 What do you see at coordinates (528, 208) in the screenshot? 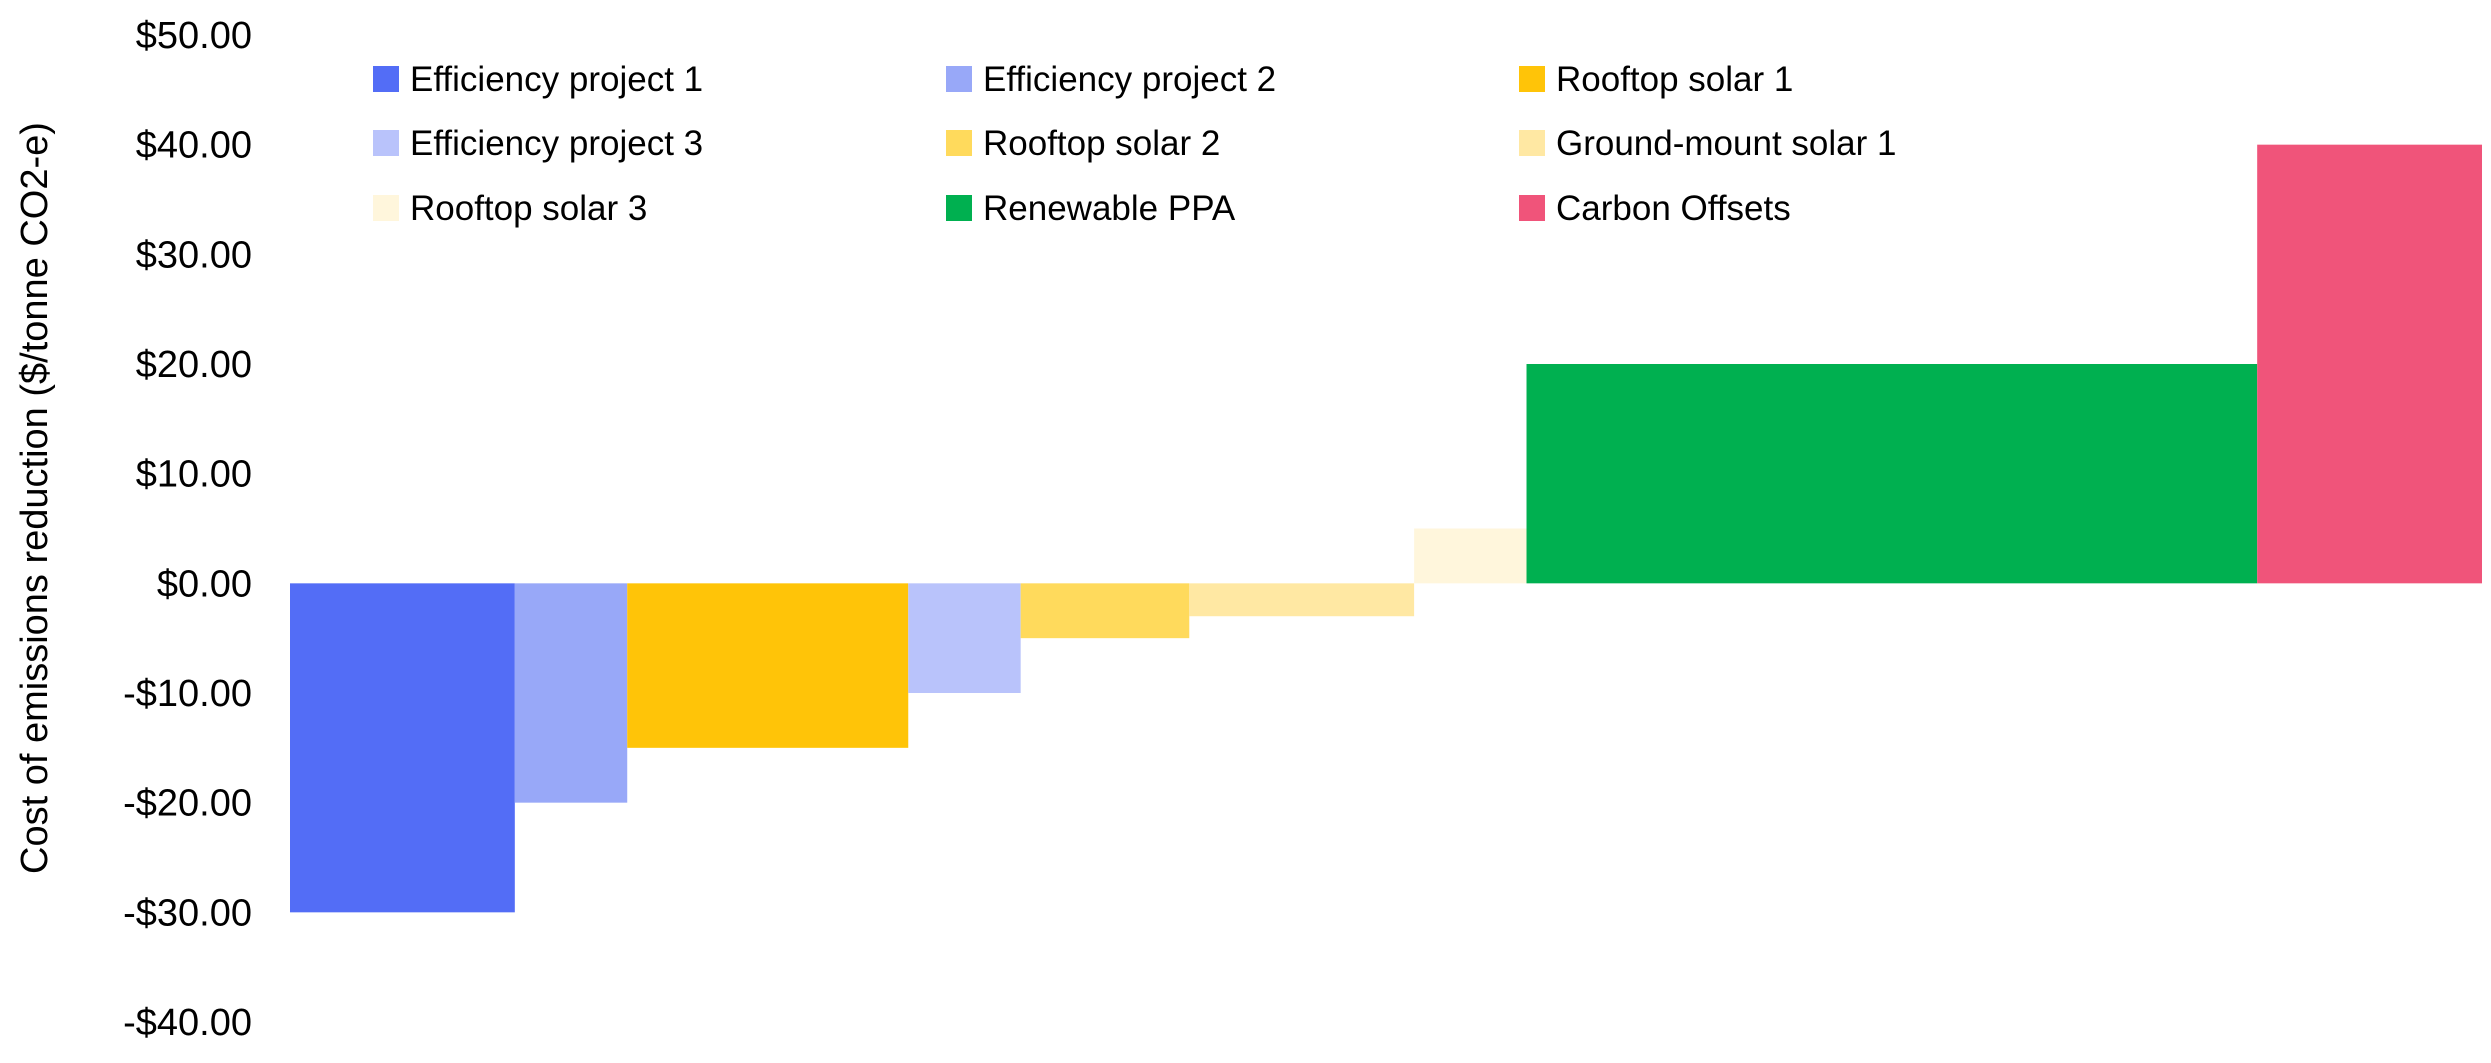
I see `legend-label: Rooftop solar 3` at bounding box center [528, 208].